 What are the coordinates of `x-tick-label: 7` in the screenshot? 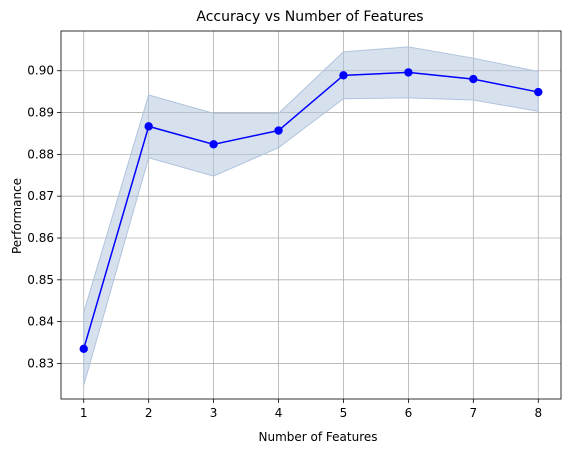 It's located at (474, 413).